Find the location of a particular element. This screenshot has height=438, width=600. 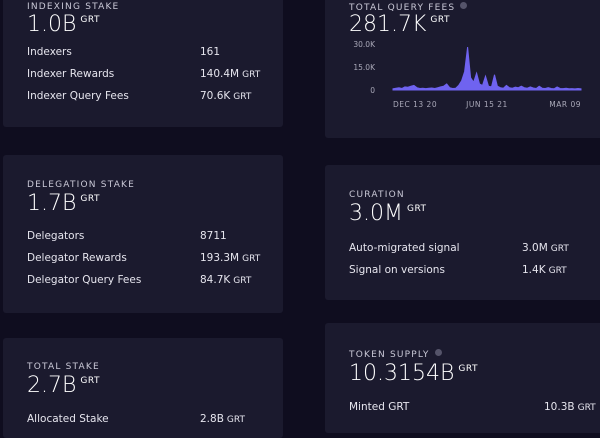

card-label: Token Supply is located at coordinates (395, 354).